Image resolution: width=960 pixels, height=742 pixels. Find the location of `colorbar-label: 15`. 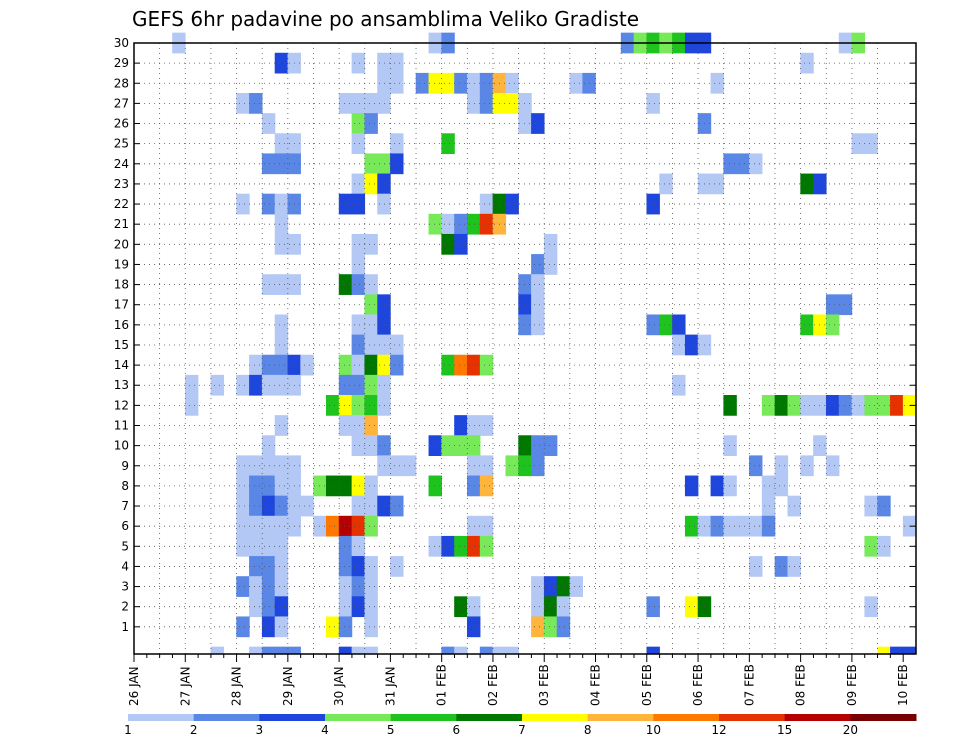

colorbar-label: 15 is located at coordinates (784, 730).